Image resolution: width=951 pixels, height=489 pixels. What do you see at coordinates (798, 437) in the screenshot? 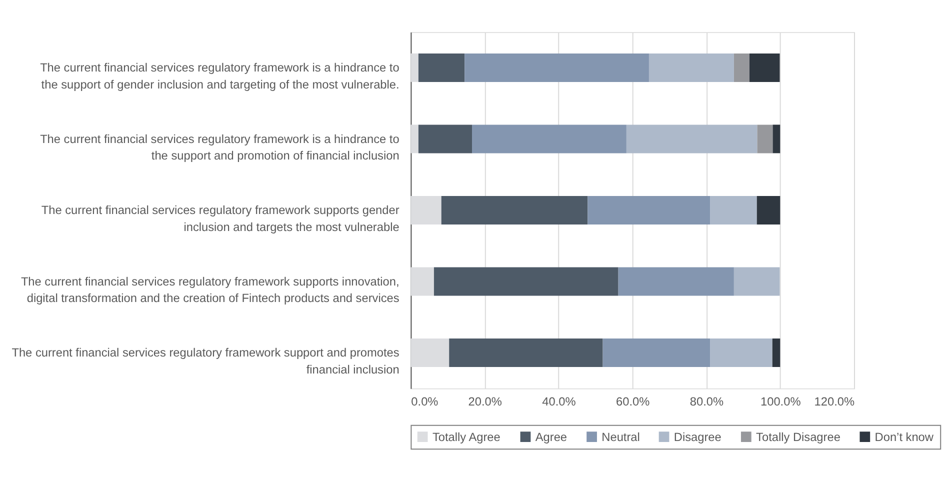
I see `legend-label: Totally Disagree` at bounding box center [798, 437].